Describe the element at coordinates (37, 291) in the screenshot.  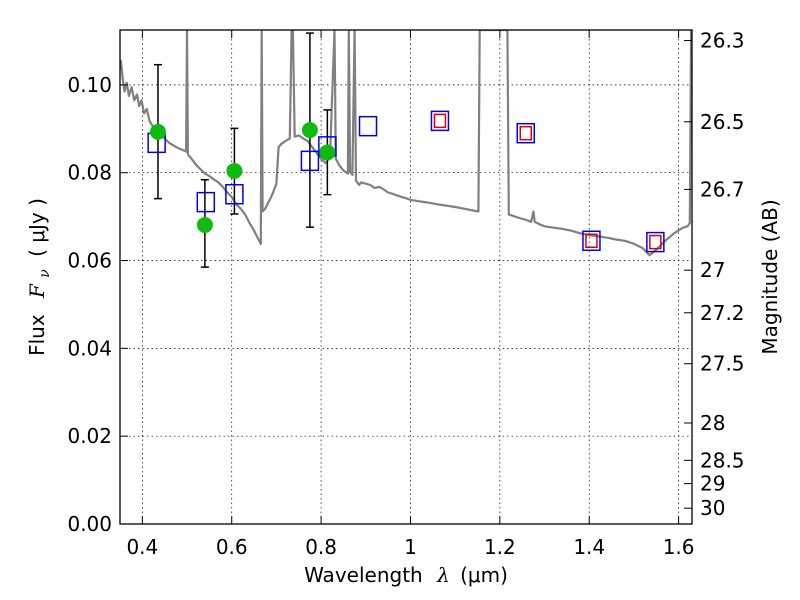
I see `y-axis-label-symbol: F` at that location.